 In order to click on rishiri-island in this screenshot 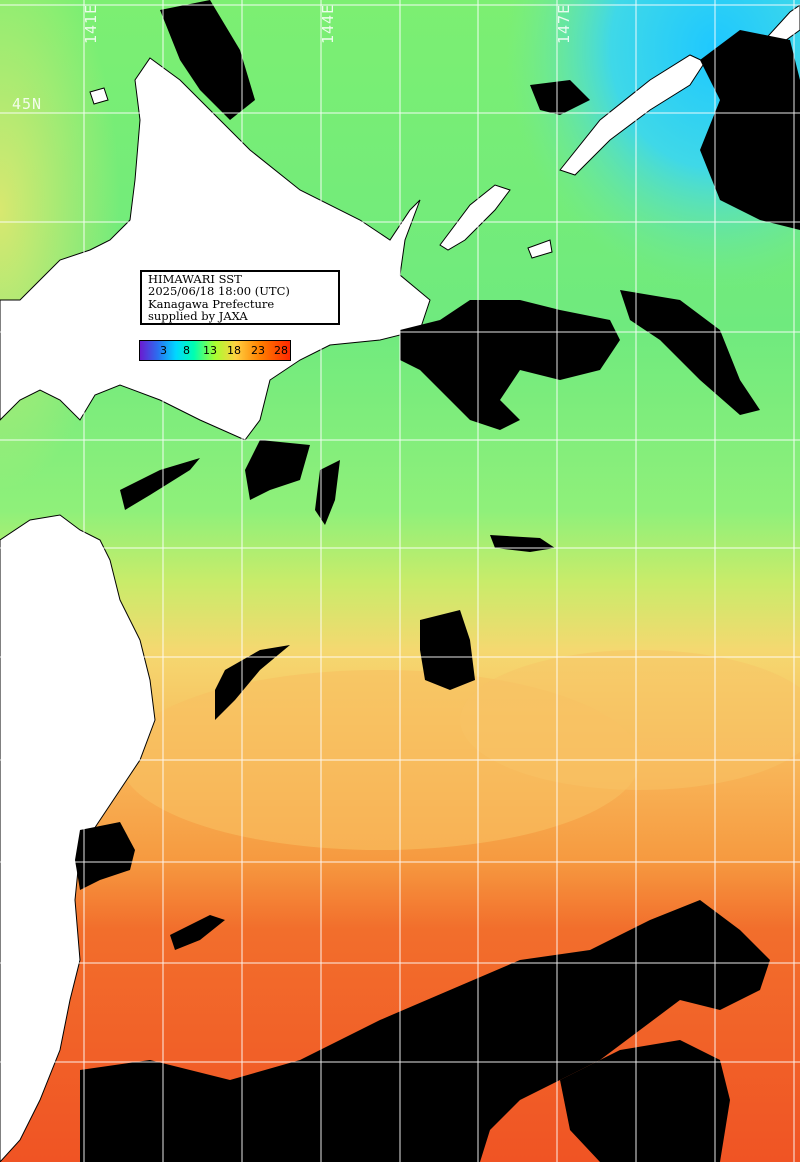, I will do `click(99, 96)`.